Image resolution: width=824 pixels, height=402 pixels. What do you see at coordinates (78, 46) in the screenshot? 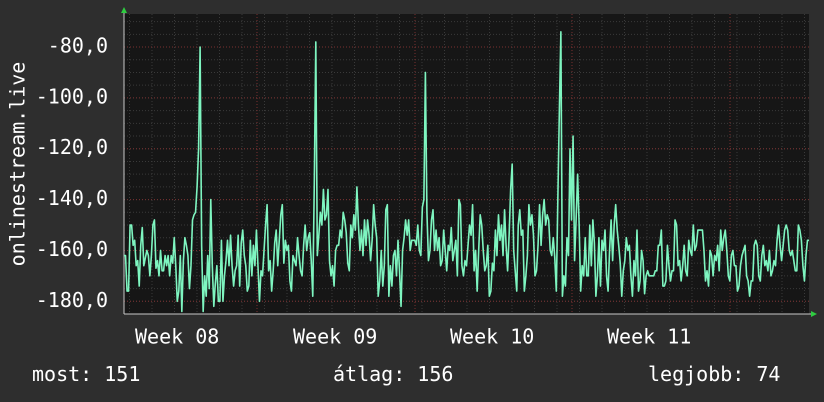
I see `y-tick-label: -80,0` at bounding box center [78, 46].